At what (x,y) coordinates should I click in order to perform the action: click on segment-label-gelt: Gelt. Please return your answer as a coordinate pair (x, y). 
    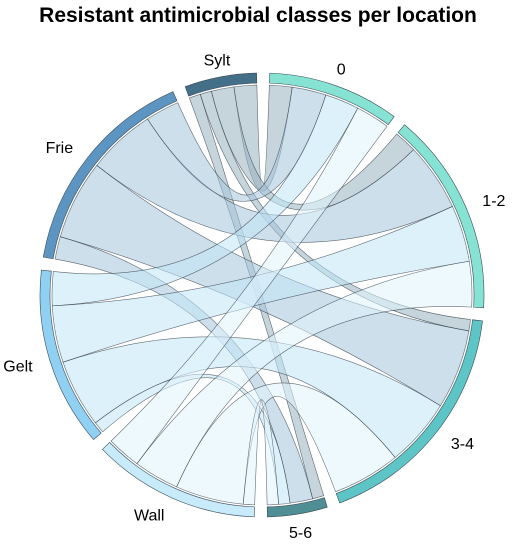
    Looking at the image, I should click on (18, 367).